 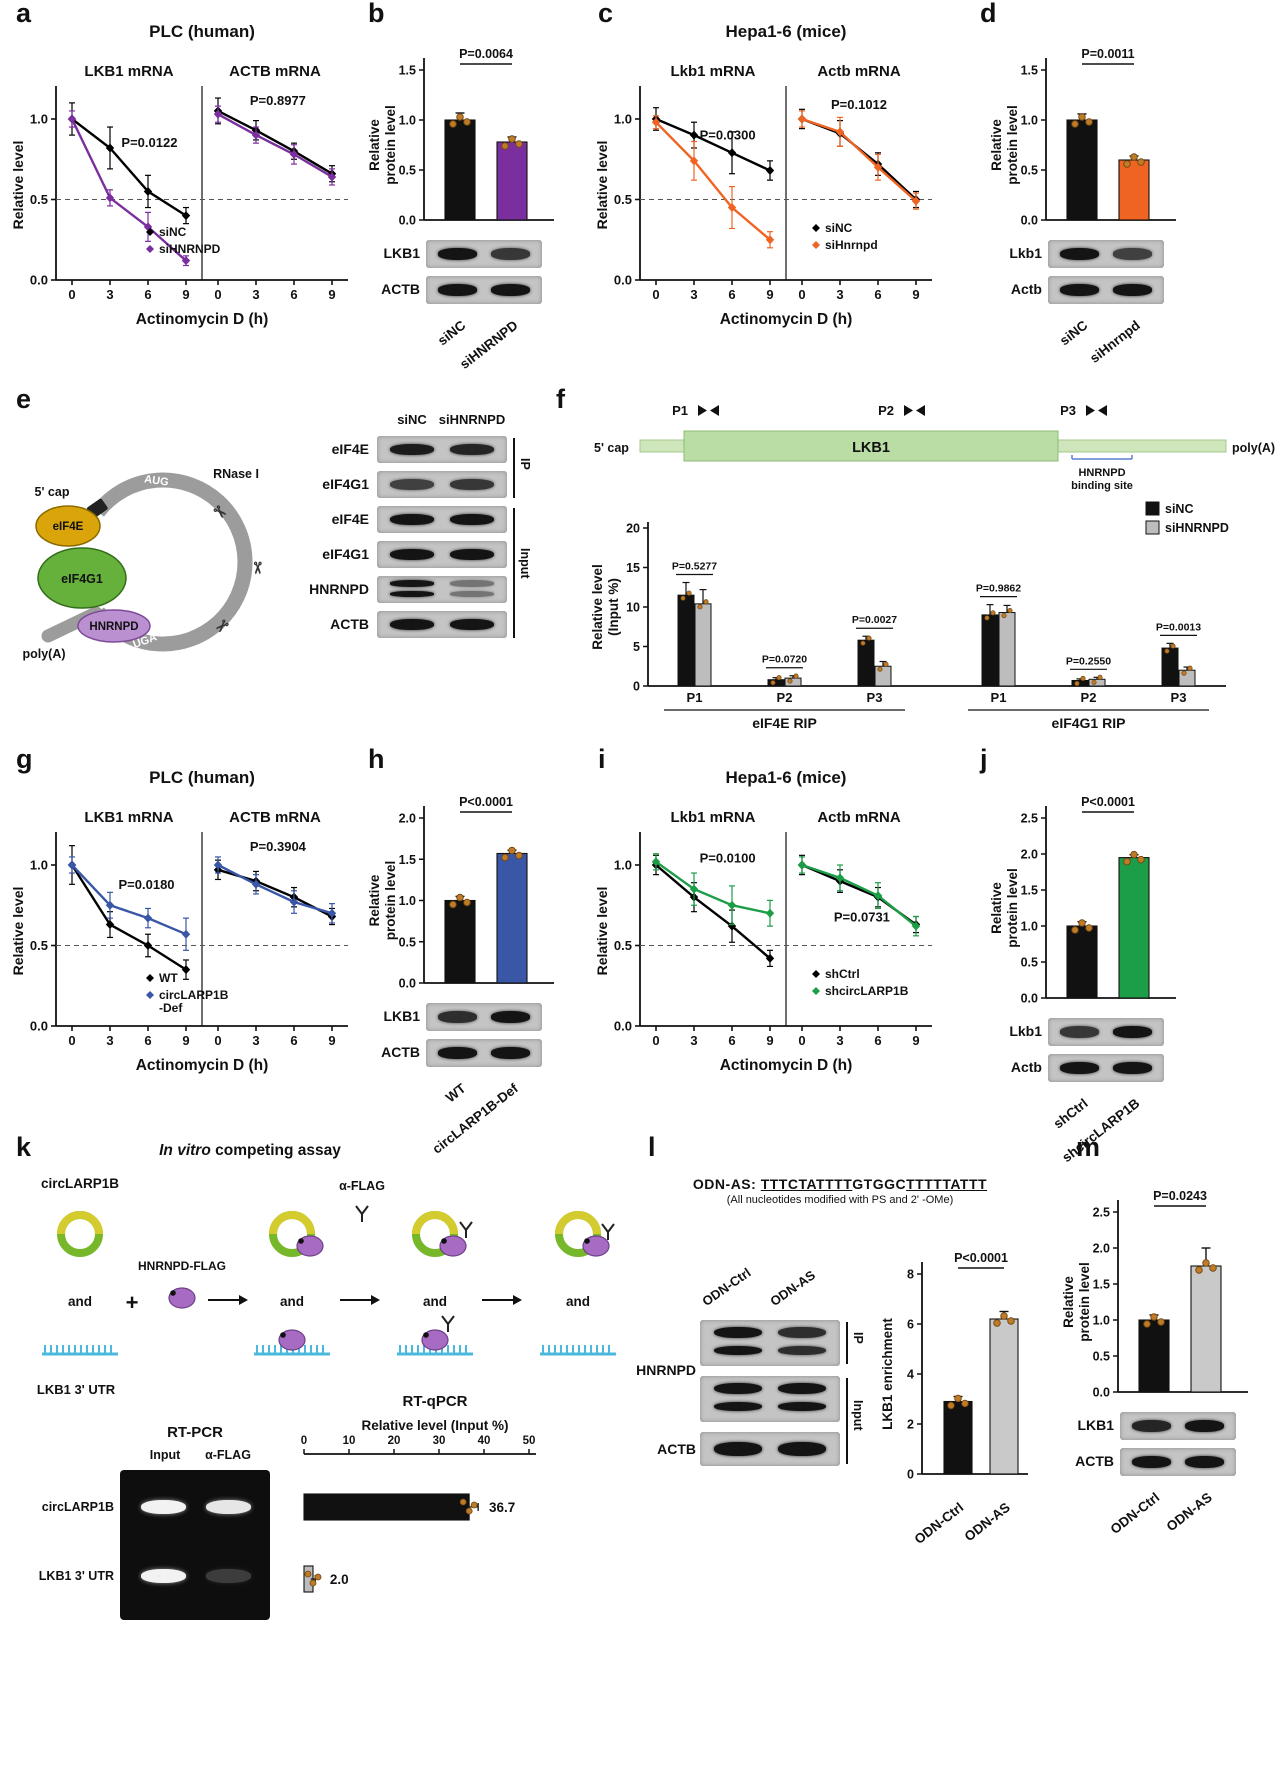 I want to click on svg-text: P<0.0001, so click(x=981, y=1258).